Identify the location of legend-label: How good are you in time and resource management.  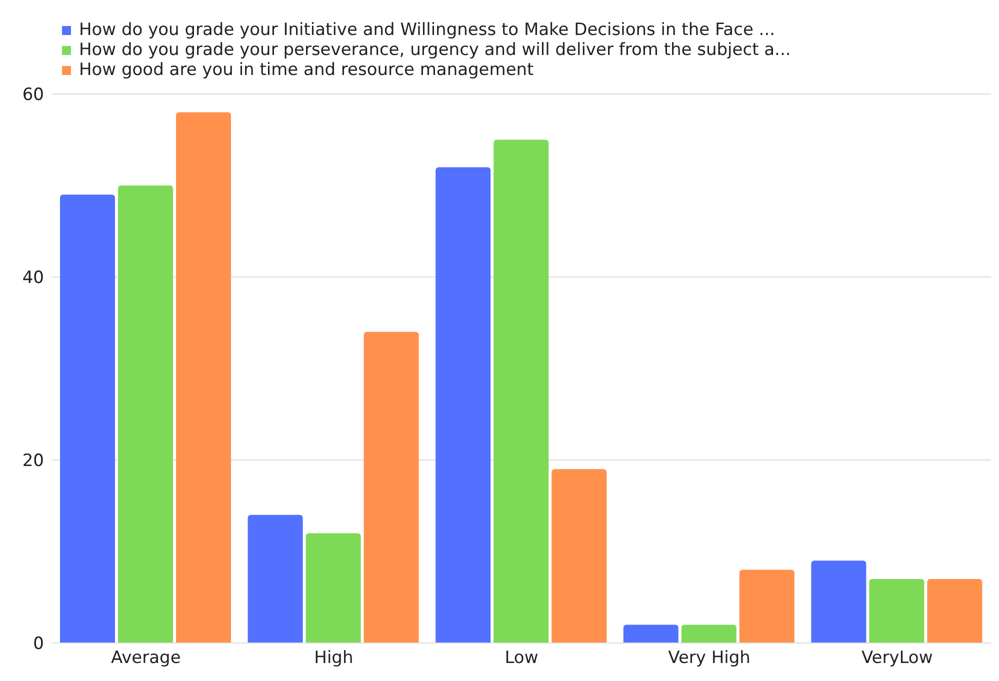
(306, 70).